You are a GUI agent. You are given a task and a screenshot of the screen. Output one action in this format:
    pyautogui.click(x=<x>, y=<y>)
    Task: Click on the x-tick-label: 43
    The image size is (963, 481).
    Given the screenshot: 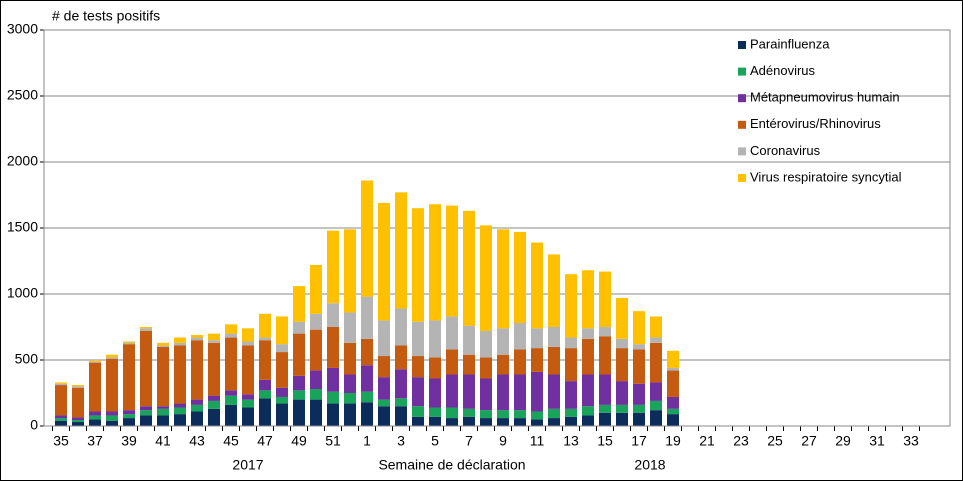 What is the action you would take?
    pyautogui.click(x=197, y=441)
    